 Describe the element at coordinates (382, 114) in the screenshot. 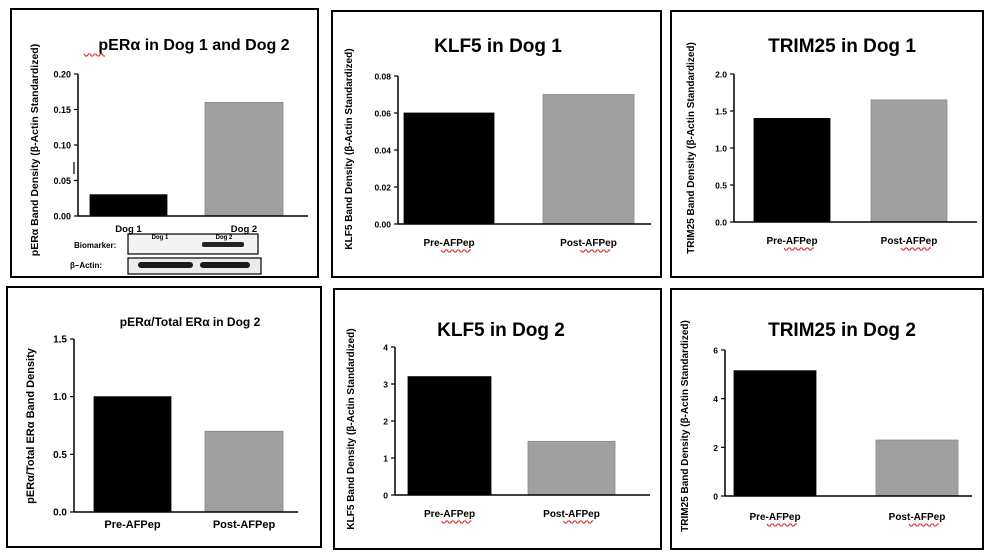

I see `y-tick-label: 0.06` at that location.